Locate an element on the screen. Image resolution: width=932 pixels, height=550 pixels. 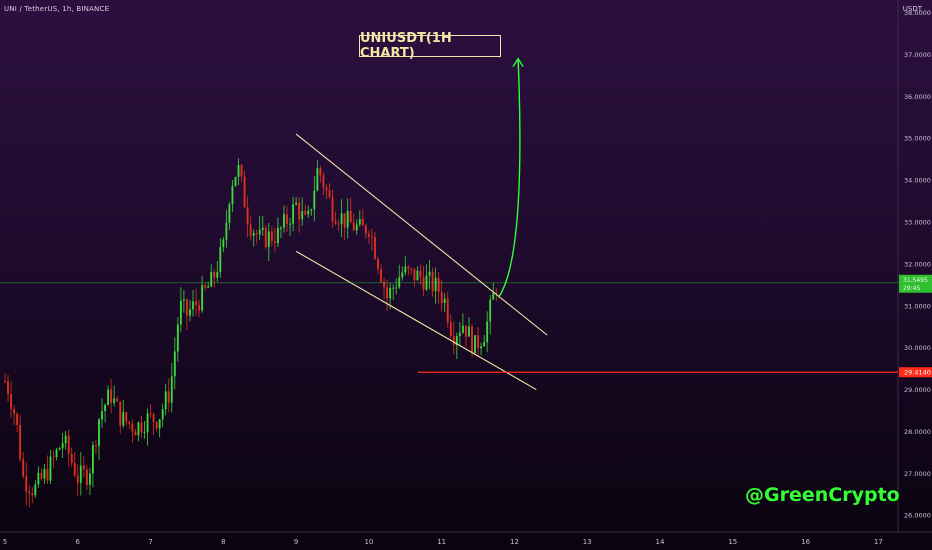
y-tick-label: 38.0000 is located at coordinates (917, 13).